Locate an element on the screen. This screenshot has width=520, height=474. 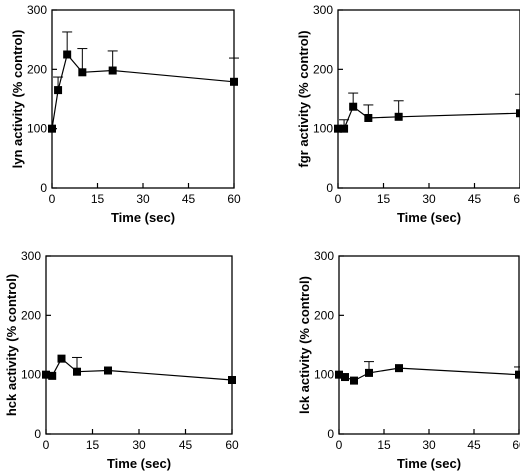
series-line is located at coordinates (143, 91).